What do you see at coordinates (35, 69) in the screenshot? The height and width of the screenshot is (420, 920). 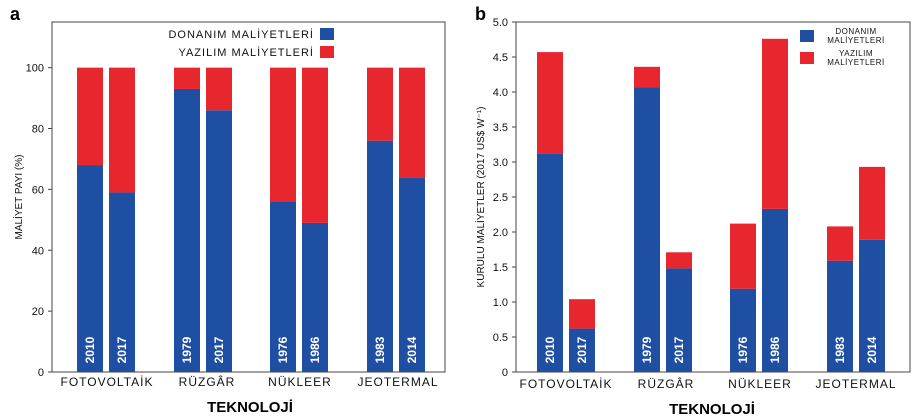 I see `y-tick-label: 100` at bounding box center [35, 69].